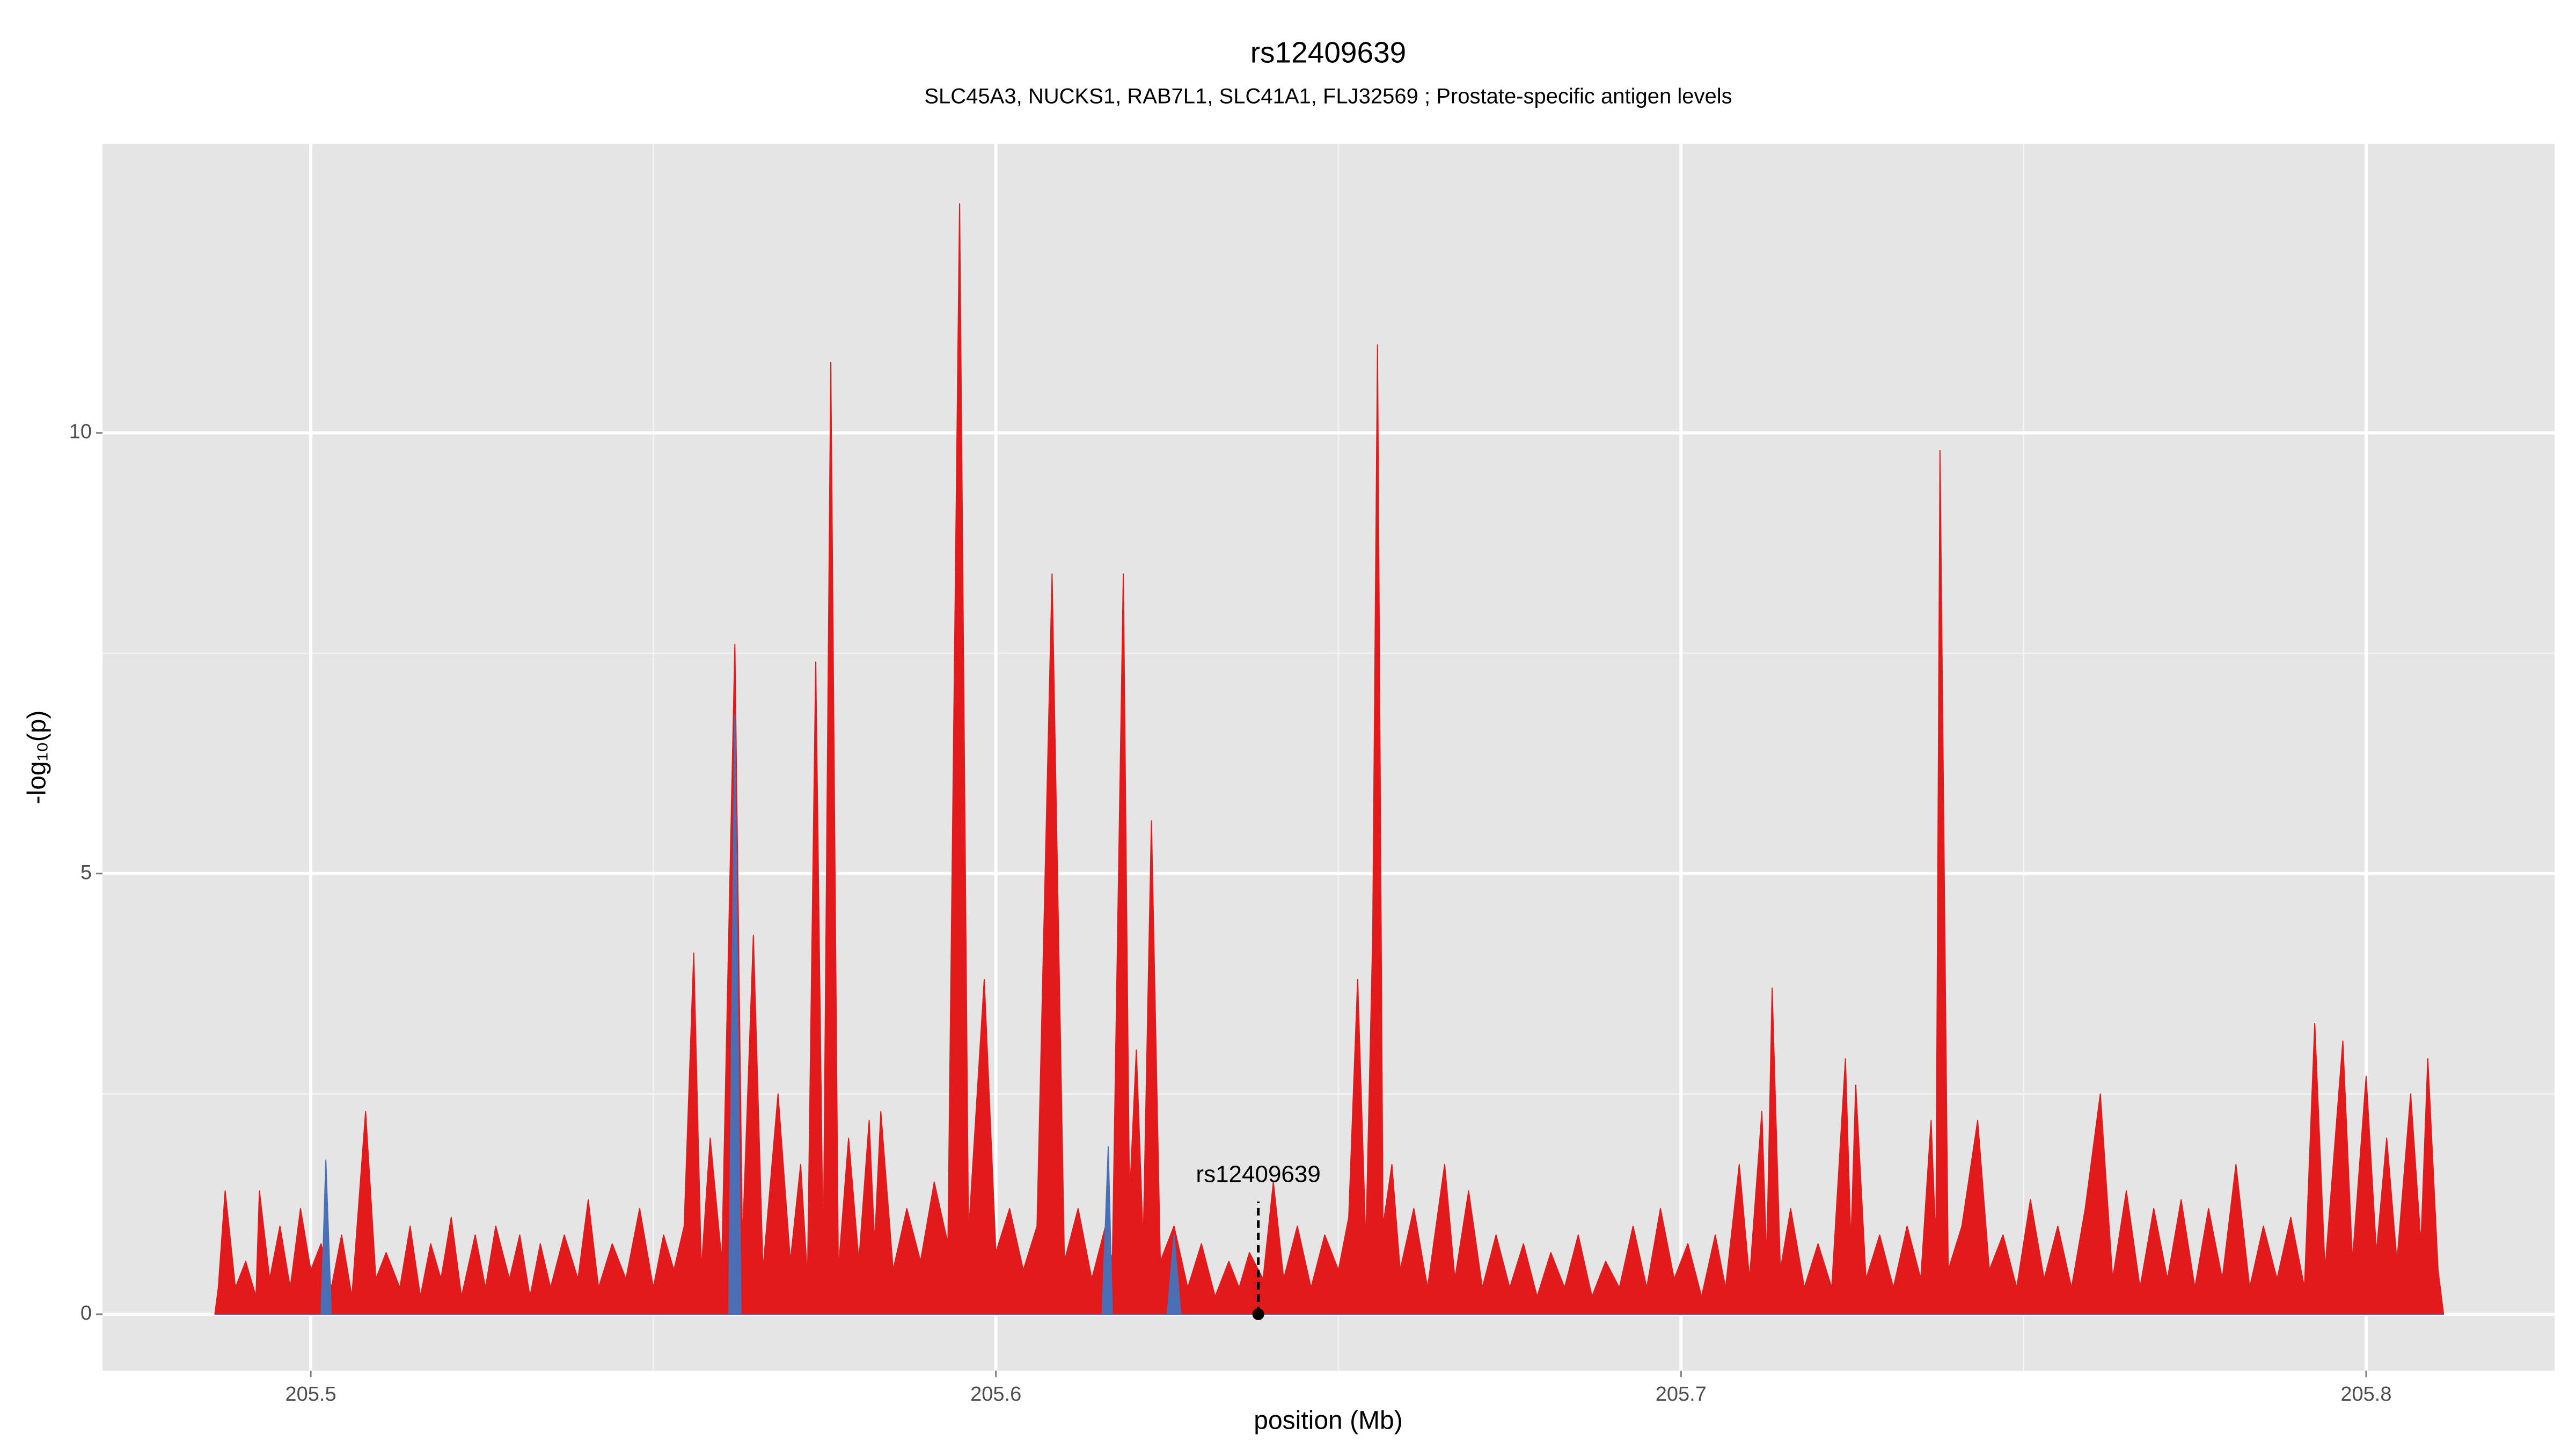 Image resolution: width=2576 pixels, height=1449 pixels. What do you see at coordinates (1328, 1421) in the screenshot?
I see `x-axis-title: position (Mb)` at bounding box center [1328, 1421].